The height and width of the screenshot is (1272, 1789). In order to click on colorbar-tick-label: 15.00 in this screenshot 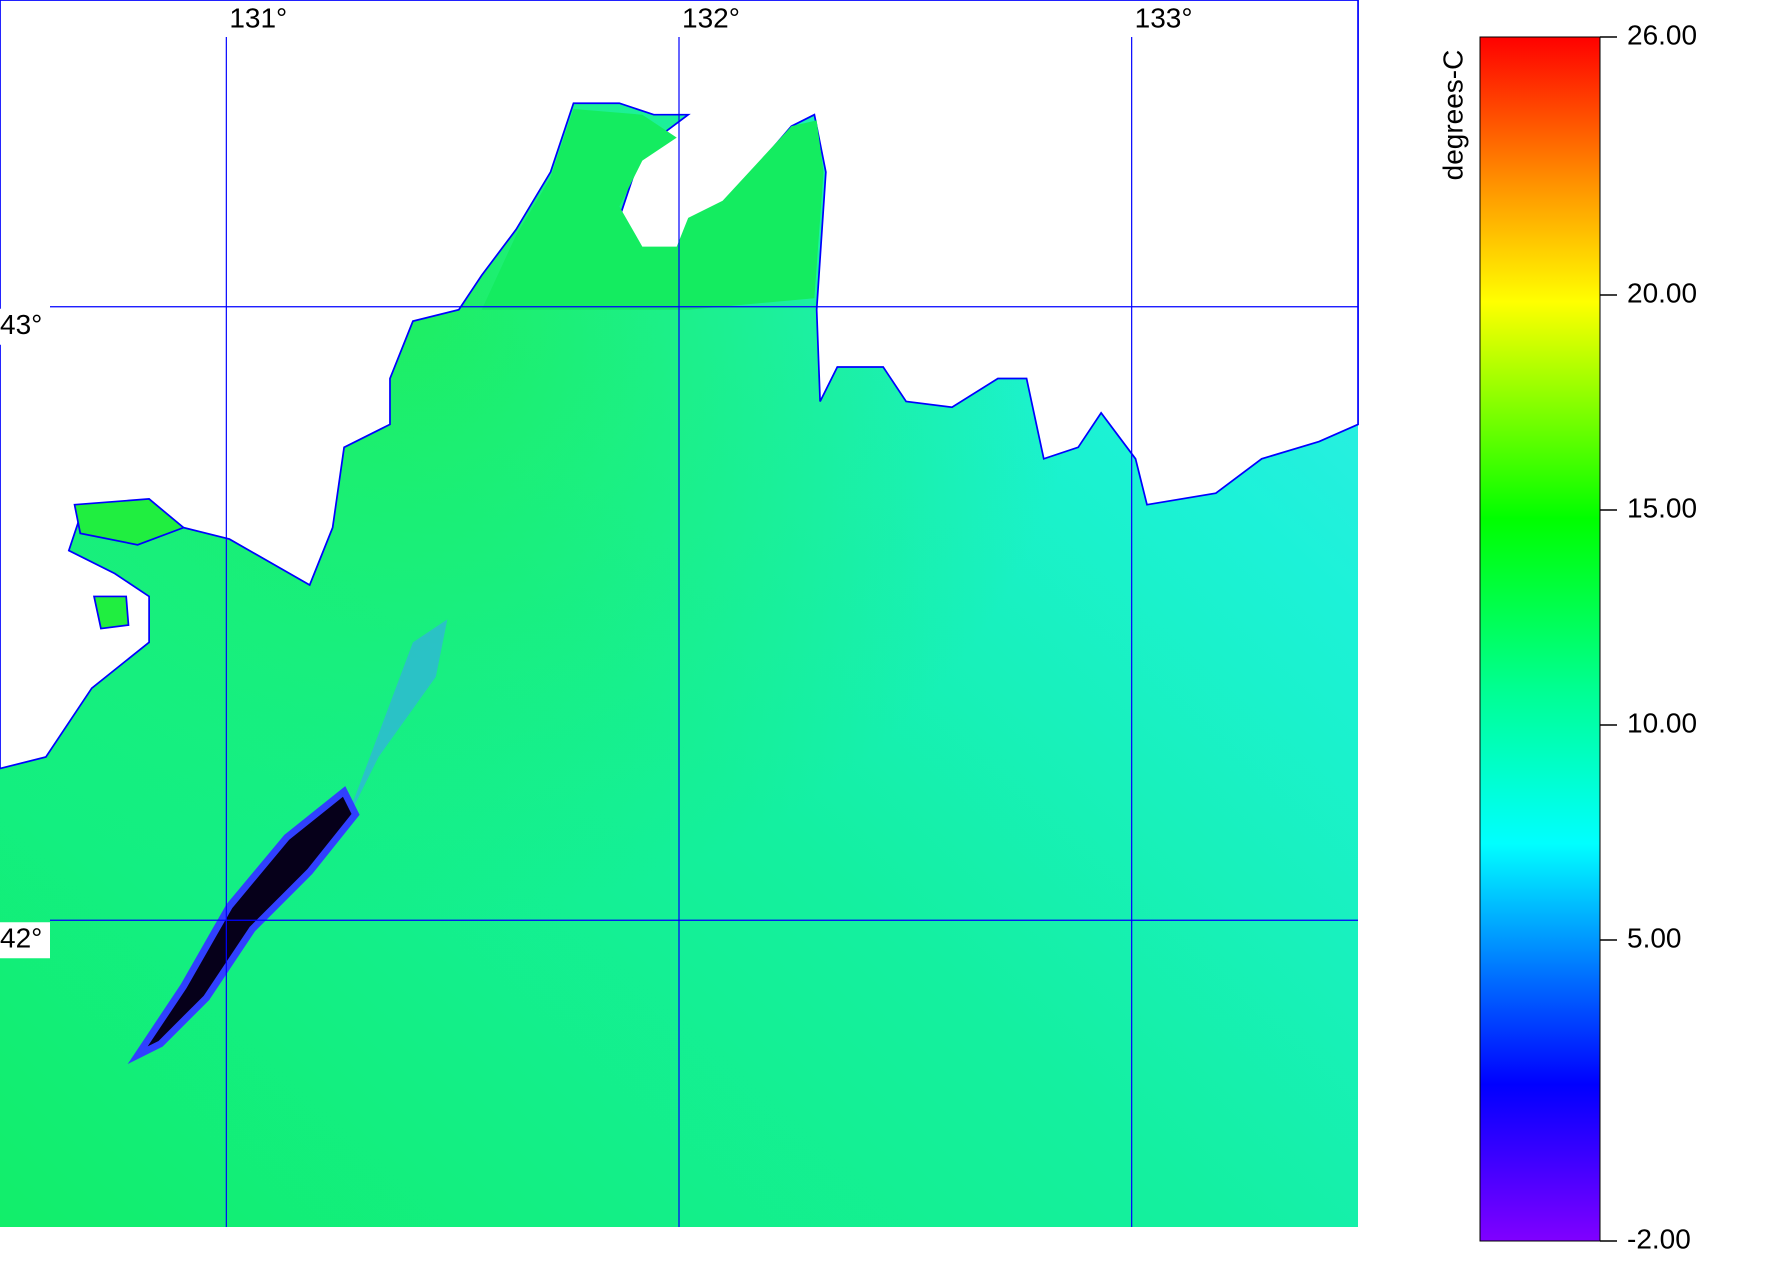, I will do `click(1662, 507)`.